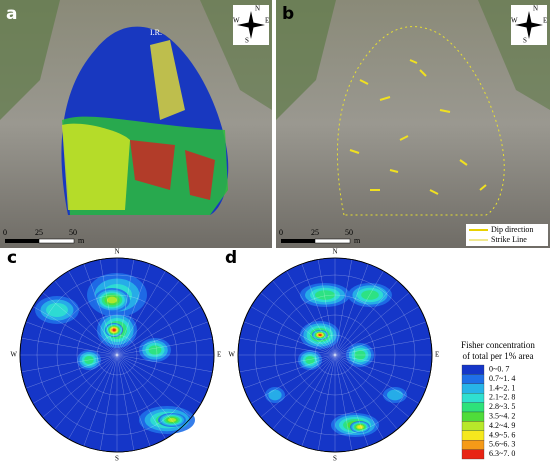 Image resolution: width=550 pixels, height=476 pixels. What do you see at coordinates (509, 239) in the screenshot?
I see `legend-label: Strike Line` at bounding box center [509, 239].